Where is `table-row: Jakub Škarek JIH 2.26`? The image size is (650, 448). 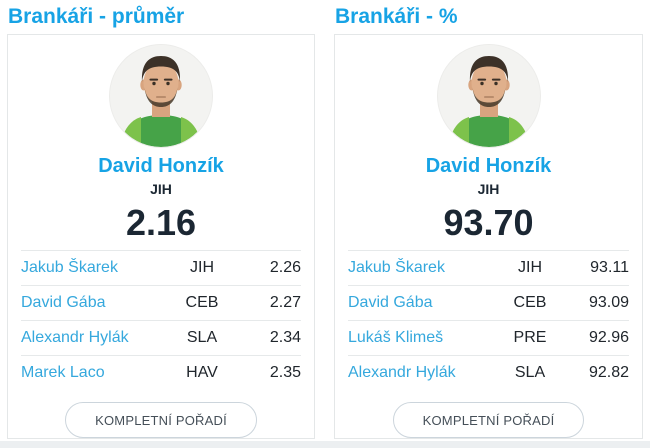
table-row: Jakub Škarek JIH 2.26 is located at coordinates (161, 267).